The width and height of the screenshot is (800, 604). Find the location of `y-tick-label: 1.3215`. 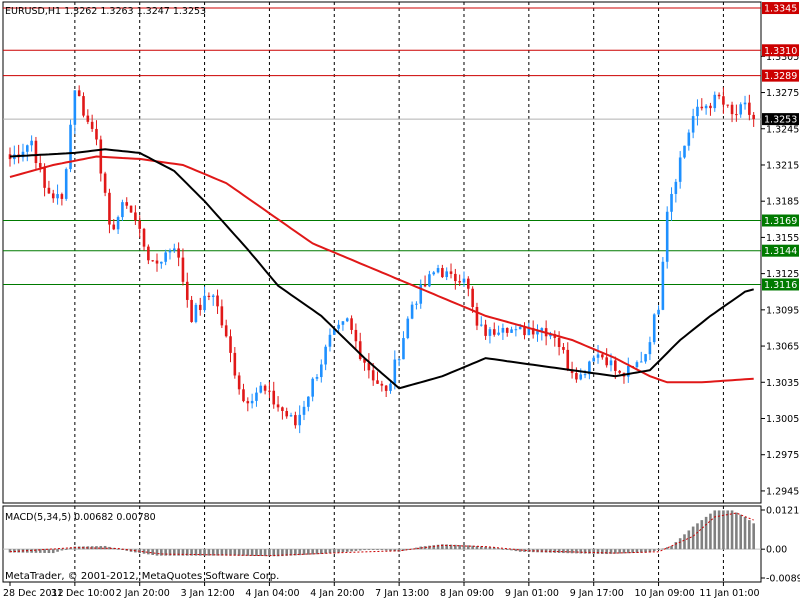

y-tick-label: 1.3215 is located at coordinates (782, 165).